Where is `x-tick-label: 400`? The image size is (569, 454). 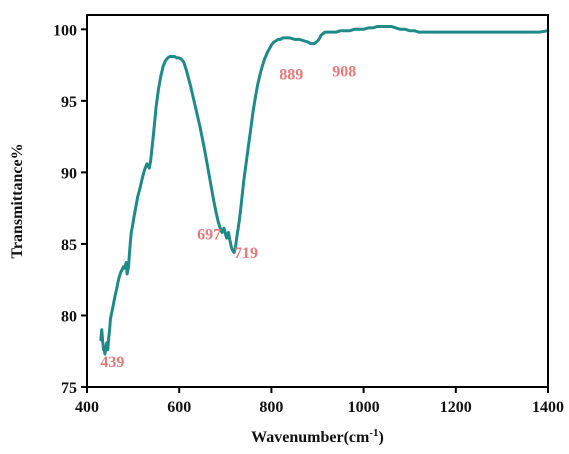
x-tick-label: 400 is located at coordinates (87, 407).